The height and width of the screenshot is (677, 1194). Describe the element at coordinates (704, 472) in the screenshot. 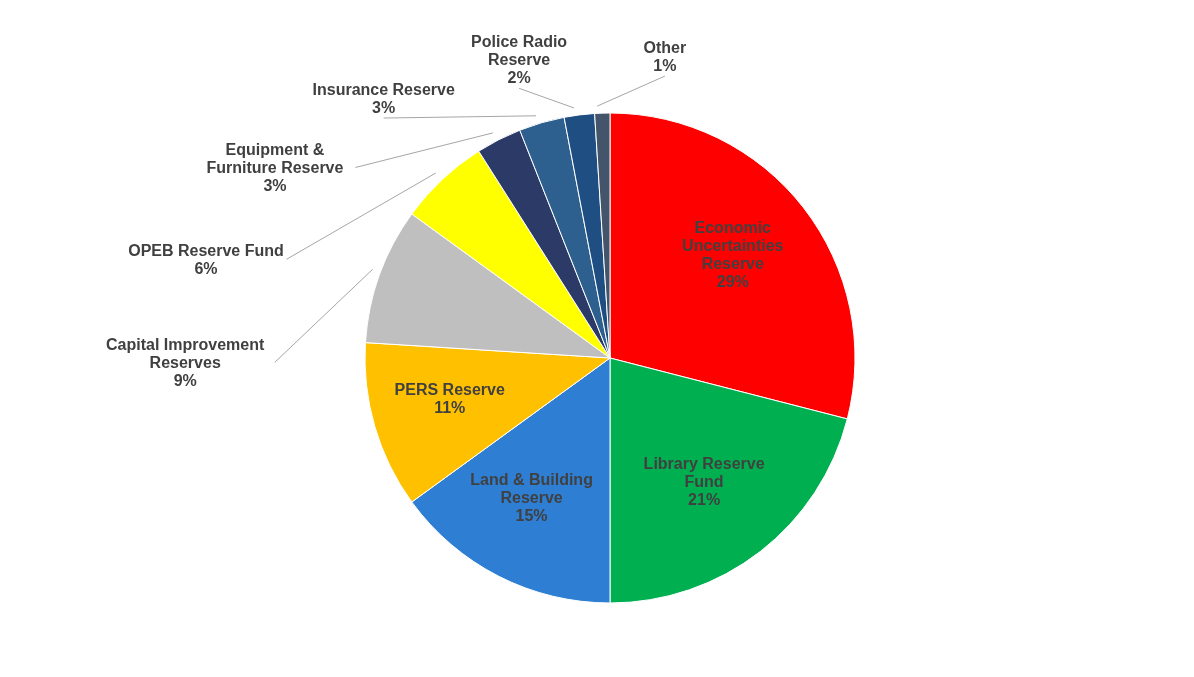

I see `slice-label: Library Reserve Fund` at that location.